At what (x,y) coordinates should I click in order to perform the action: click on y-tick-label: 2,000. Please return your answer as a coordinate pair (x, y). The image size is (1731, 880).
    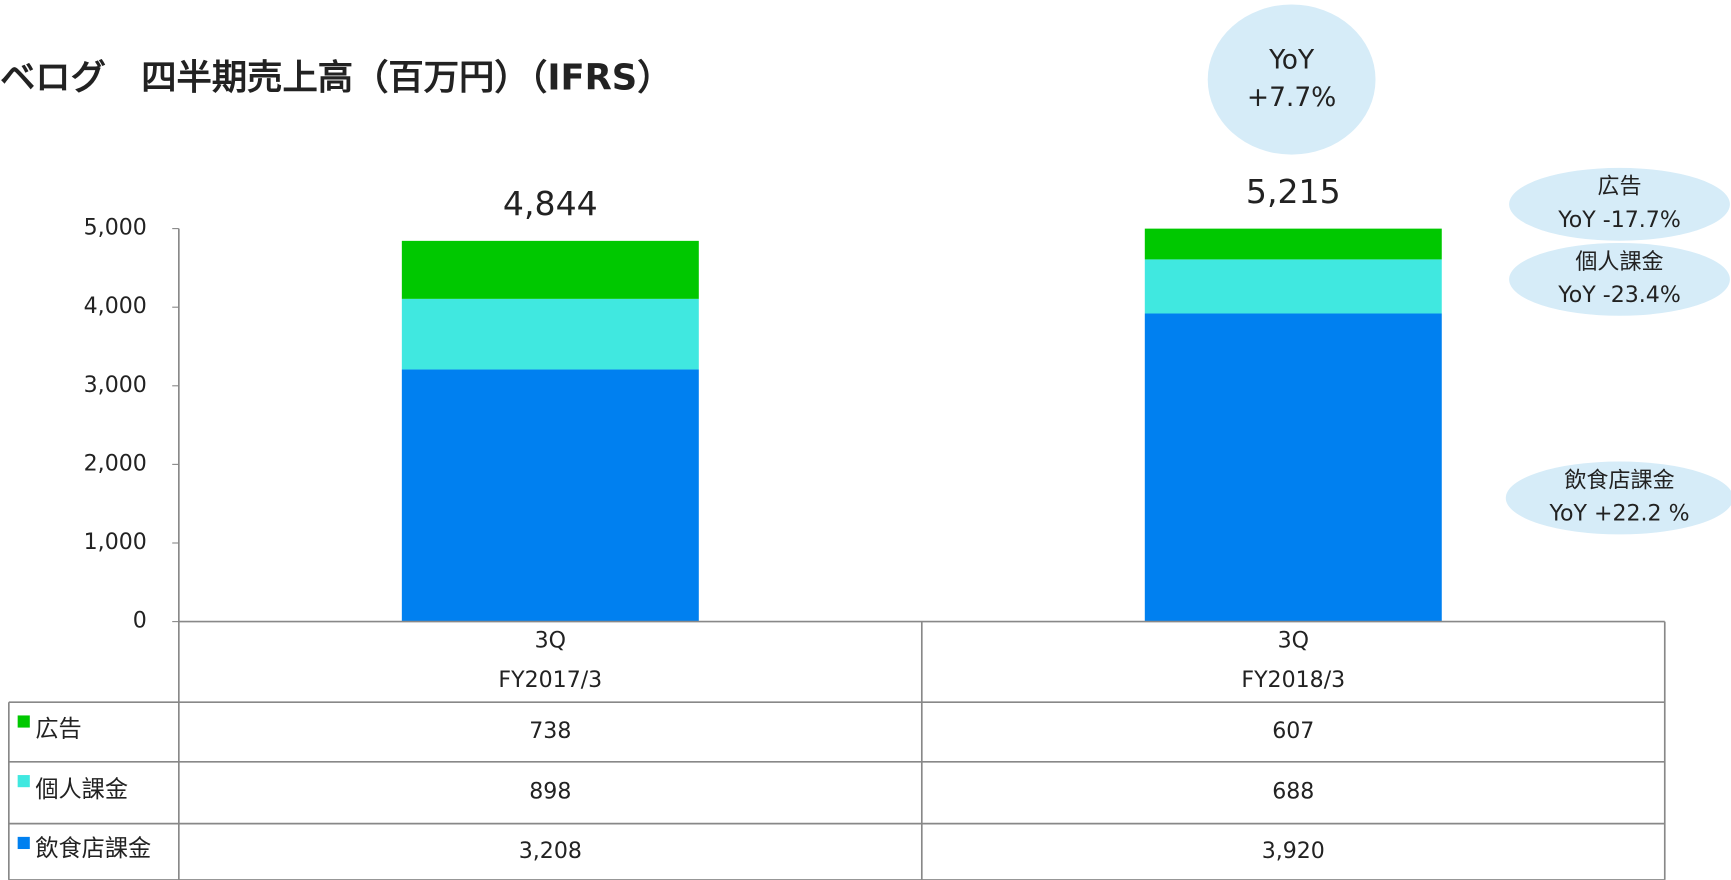
    Looking at the image, I should click on (115, 463).